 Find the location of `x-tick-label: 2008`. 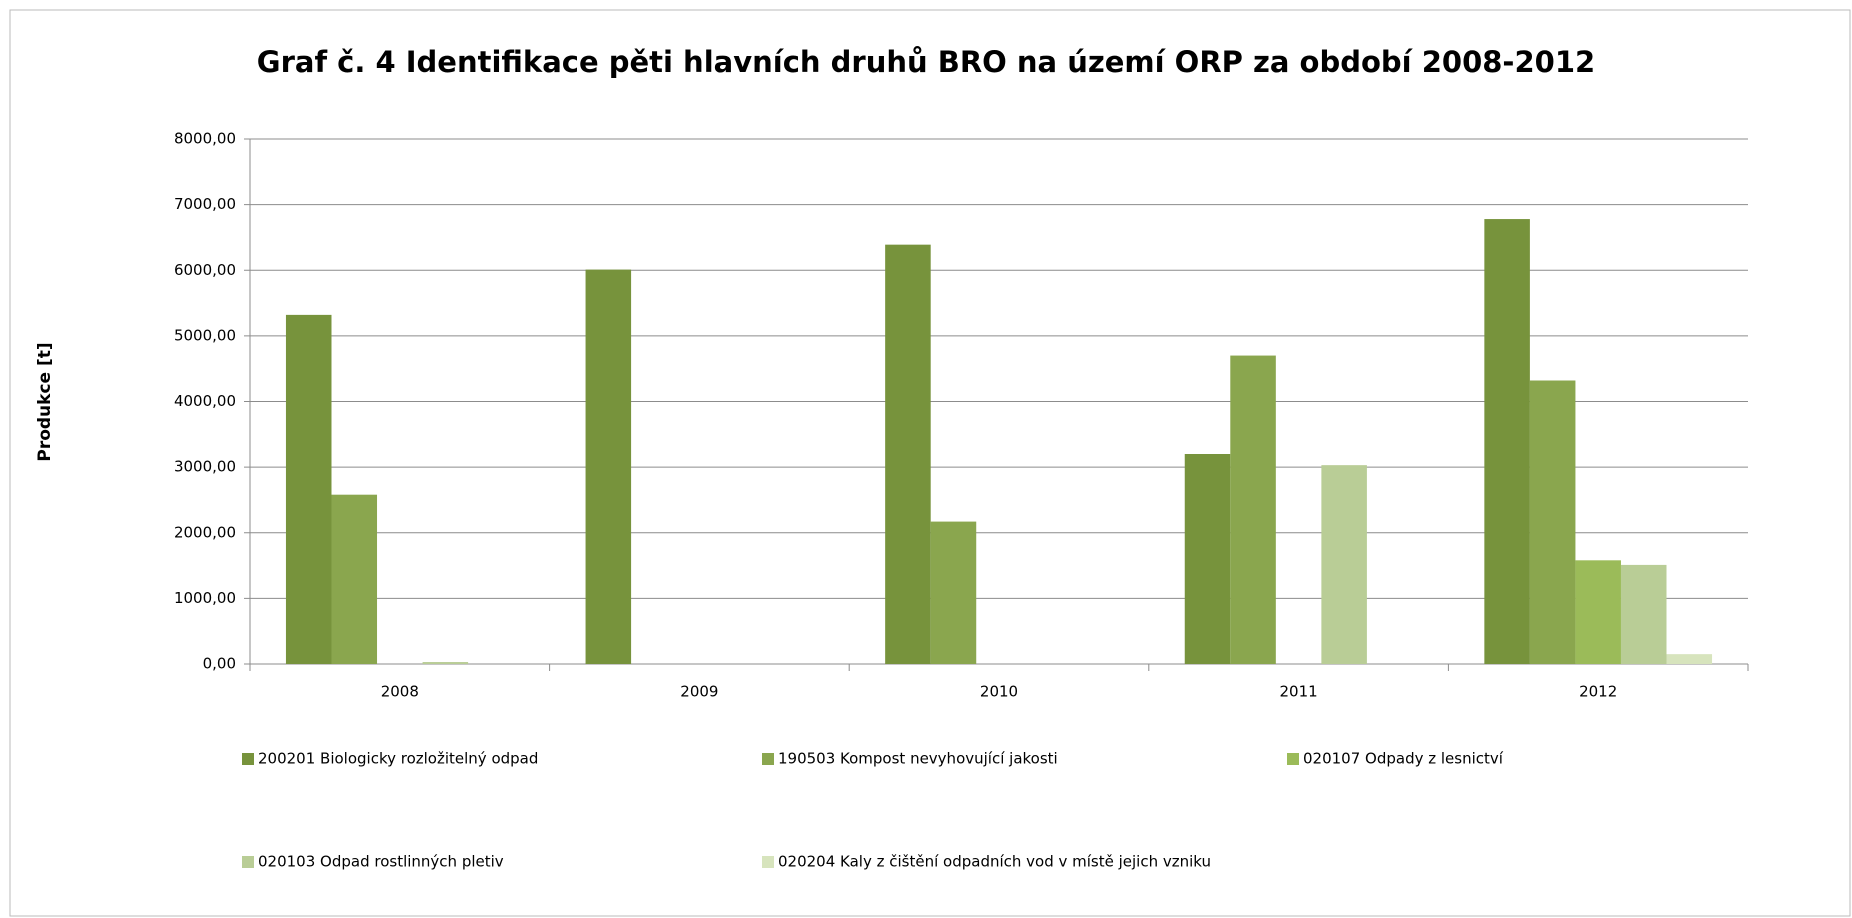

x-tick-label: 2008 is located at coordinates (400, 692).